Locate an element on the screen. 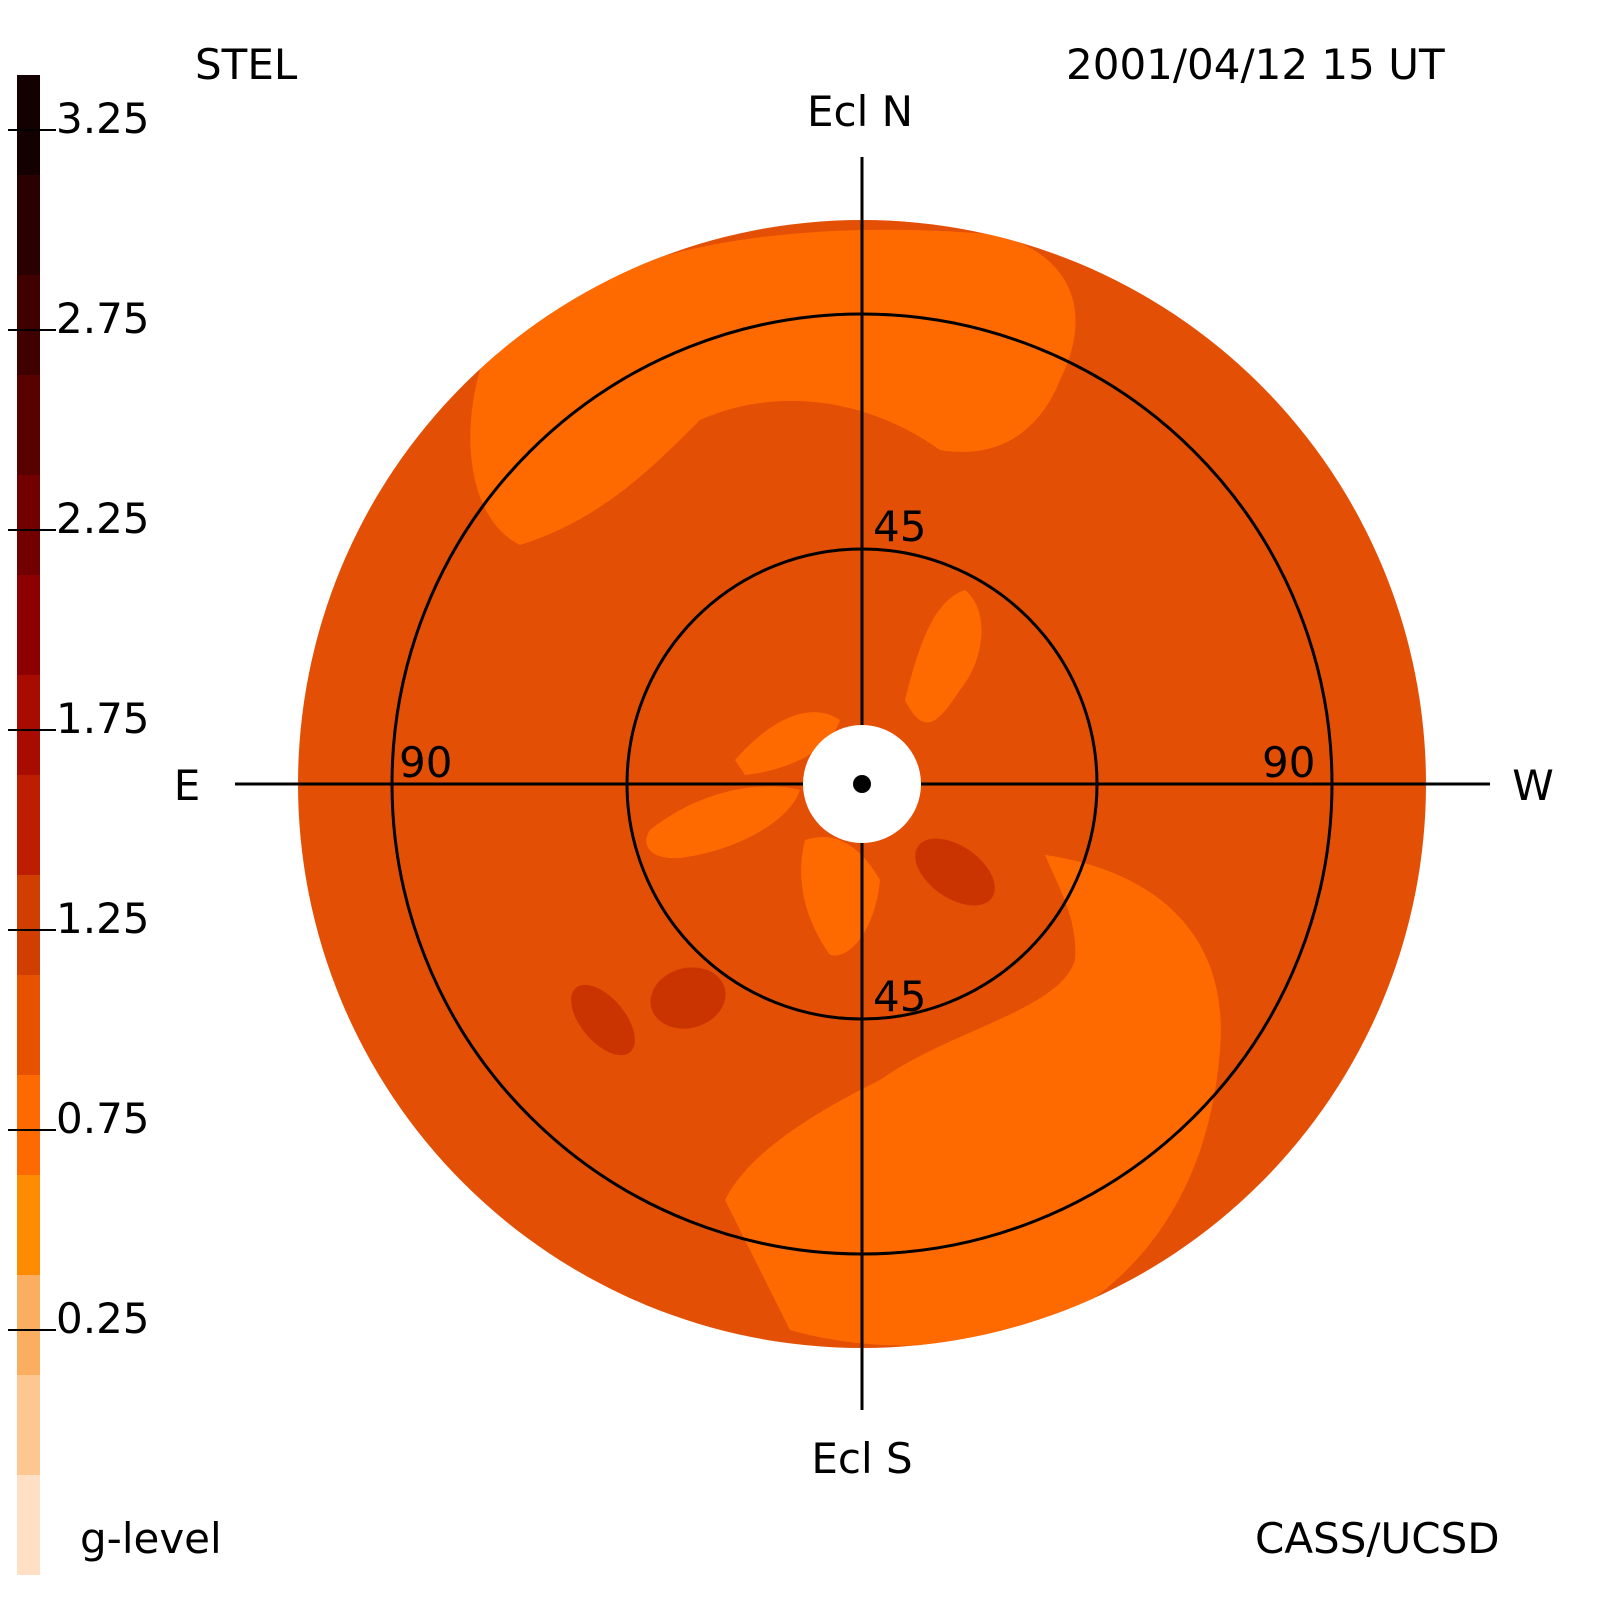  colorbar-tick-label: 2.75 is located at coordinates (103, 318).